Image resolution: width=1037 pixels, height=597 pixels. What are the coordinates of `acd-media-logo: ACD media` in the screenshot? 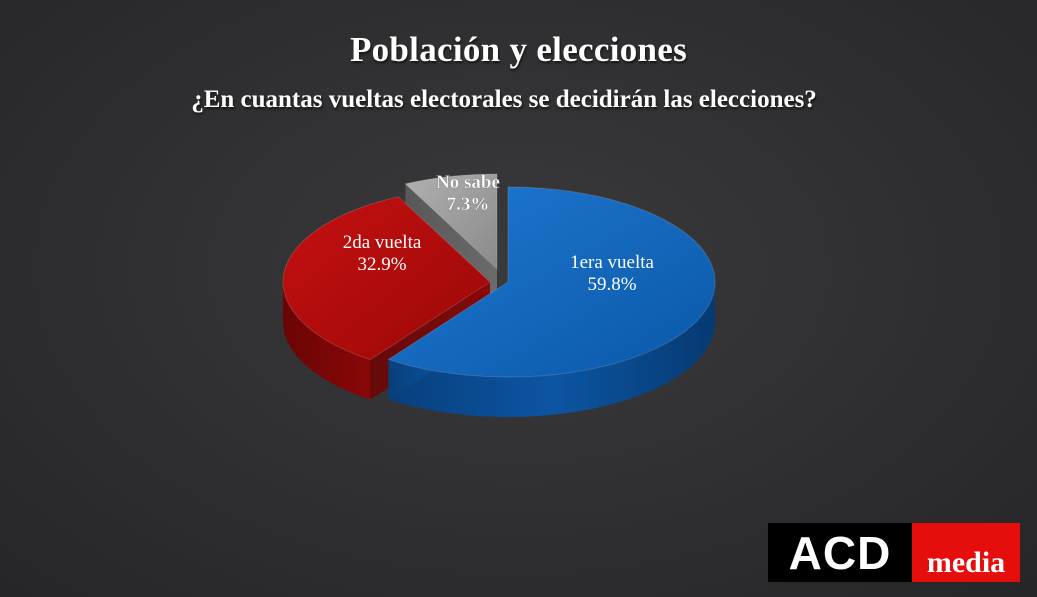 It's located at (894, 552).